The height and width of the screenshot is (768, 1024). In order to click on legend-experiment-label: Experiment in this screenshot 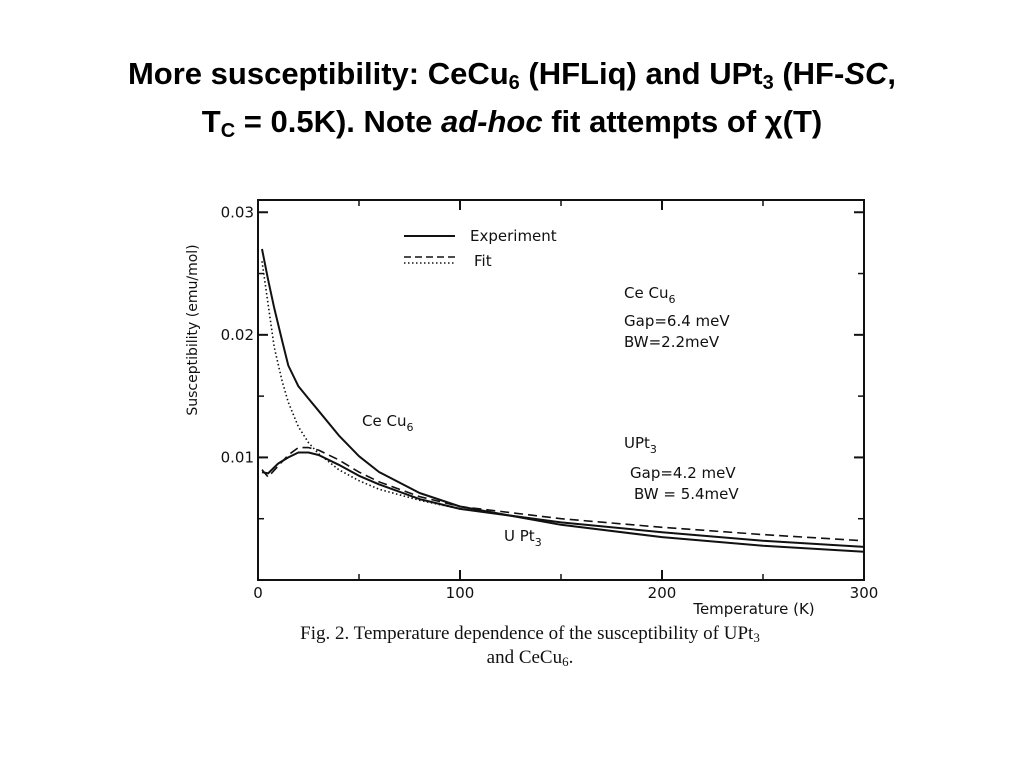, I will do `click(513, 236)`.